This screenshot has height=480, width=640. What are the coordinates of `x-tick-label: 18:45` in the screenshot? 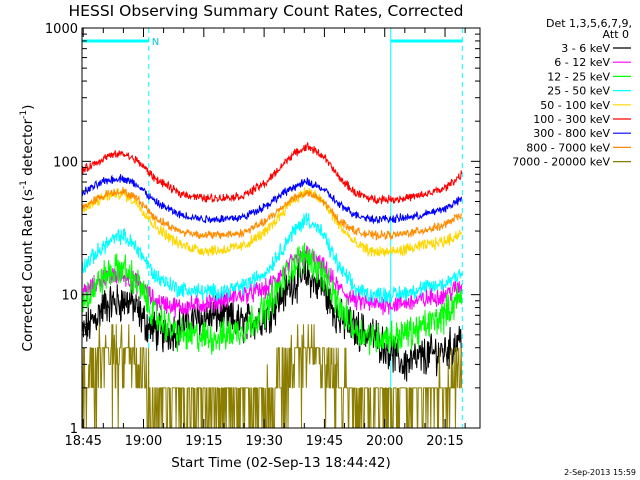 It's located at (82, 441).